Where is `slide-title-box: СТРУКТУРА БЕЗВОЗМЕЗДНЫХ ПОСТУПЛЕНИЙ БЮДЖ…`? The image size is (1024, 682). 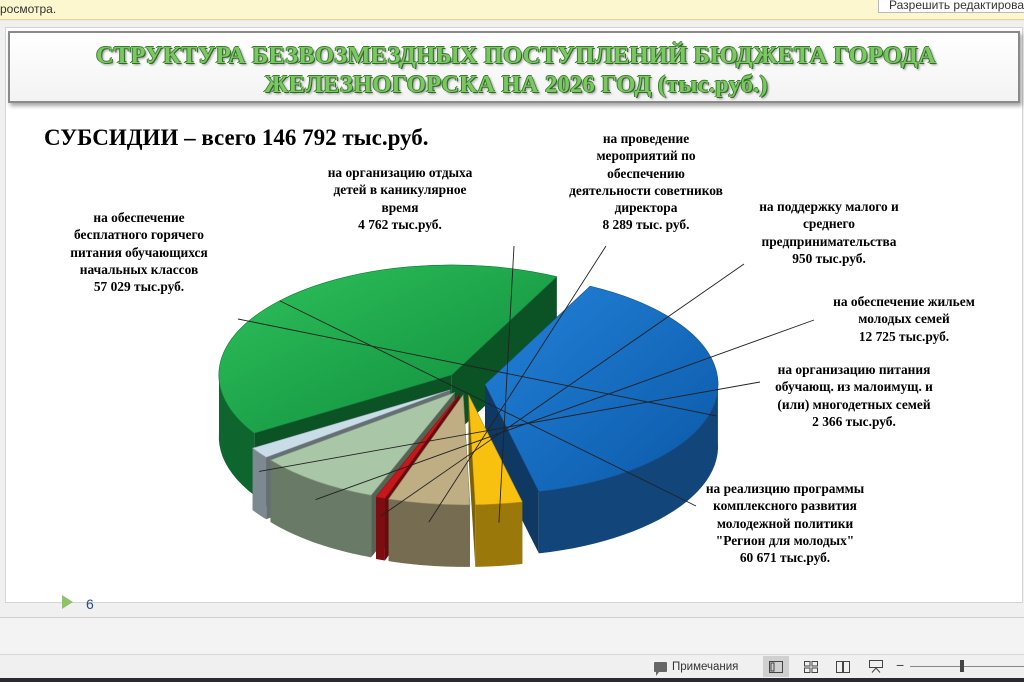
slide-title-box: СТРУКТУРА БЕЗВОЗМЕЗДНЫХ ПОСТУПЛЕНИЙ БЮДЖ… is located at coordinates (514, 67).